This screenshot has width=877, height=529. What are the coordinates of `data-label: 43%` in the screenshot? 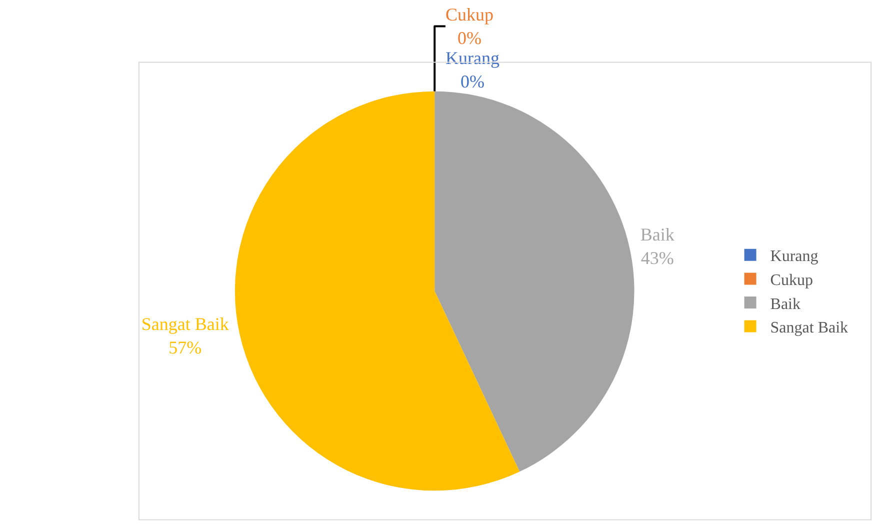 It's located at (657, 258).